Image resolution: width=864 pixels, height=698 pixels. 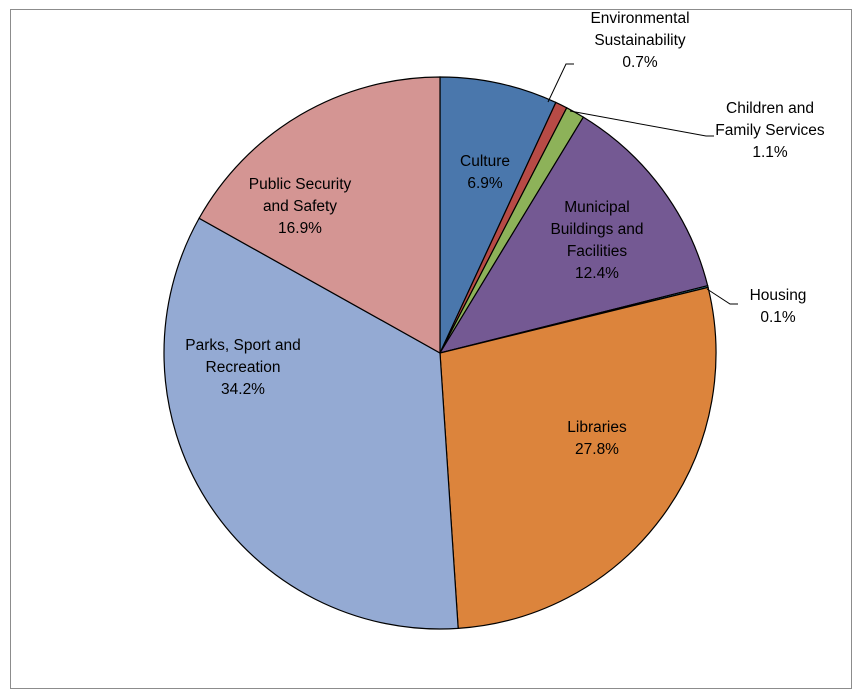 What do you see at coordinates (641, 123) in the screenshot?
I see `leader-line-children-and-family-services` at bounding box center [641, 123].